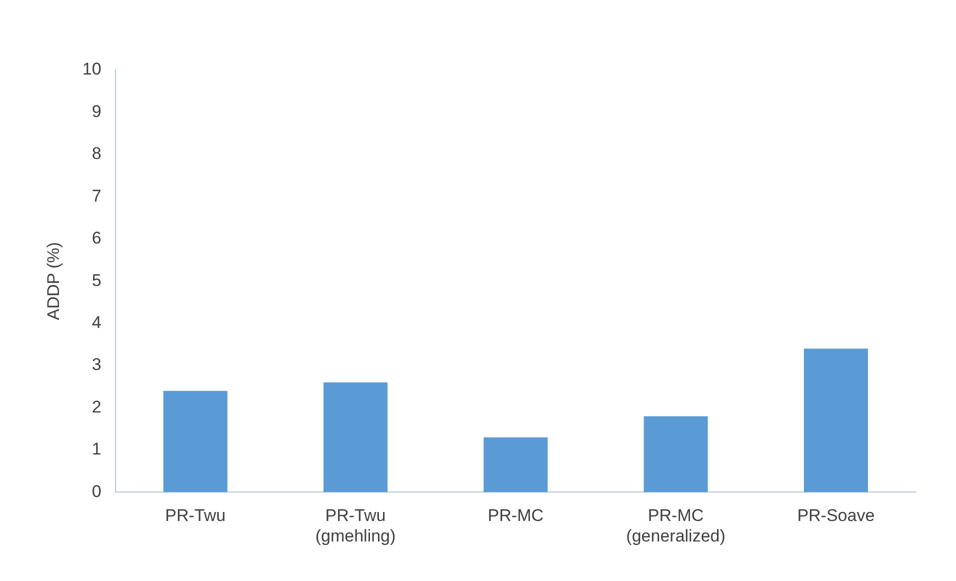 The image size is (956, 581). I want to click on x-tick-label: PR-Soave, so click(836, 516).